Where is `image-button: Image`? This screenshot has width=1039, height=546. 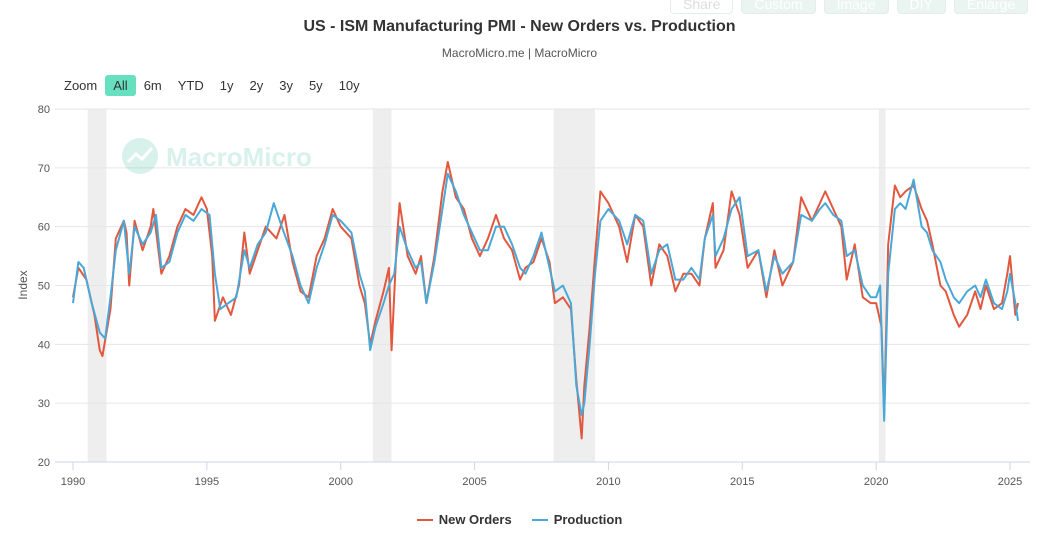 image-button: Image is located at coordinates (856, 7).